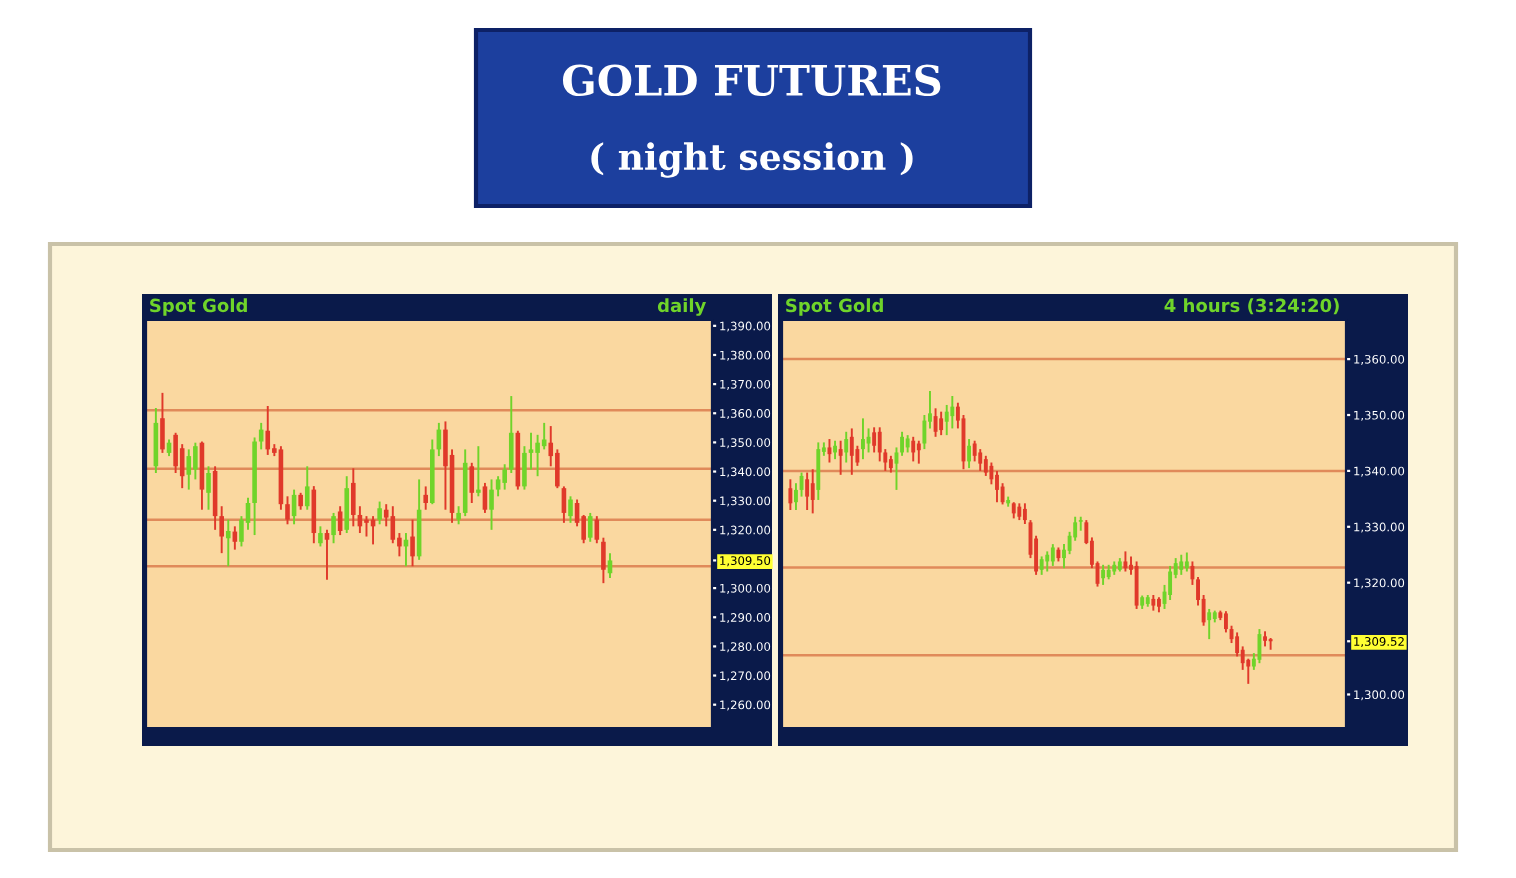  Describe the element at coordinates (752, 160) in the screenshot. I see `text: ( night session )` at that location.